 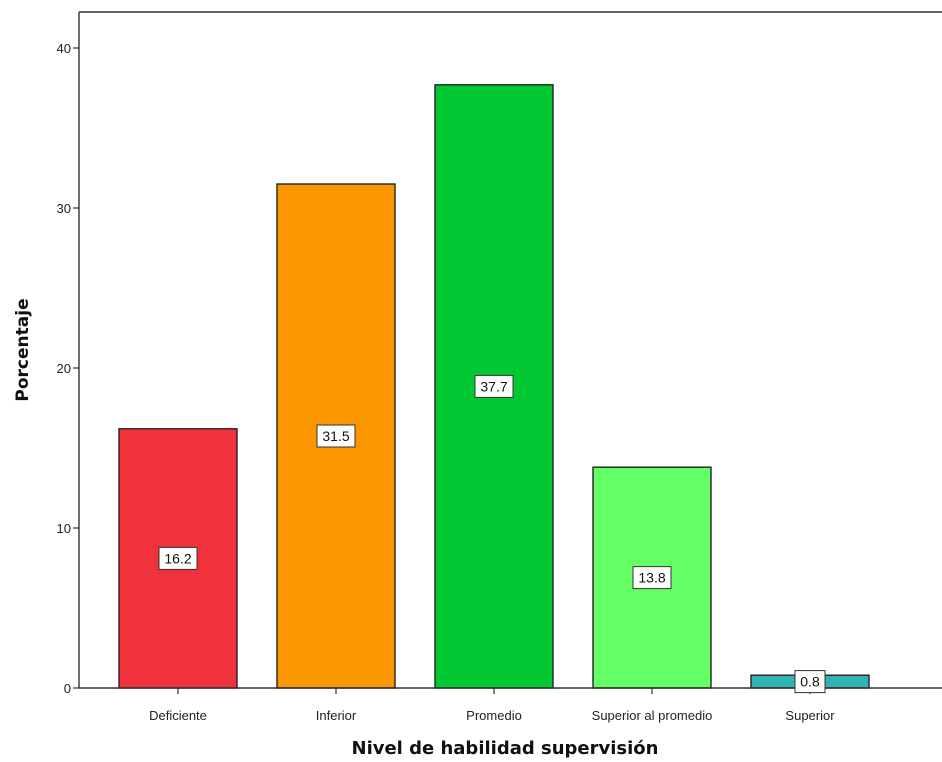 I want to click on x-tick-label: Deficiente, so click(x=178, y=715).